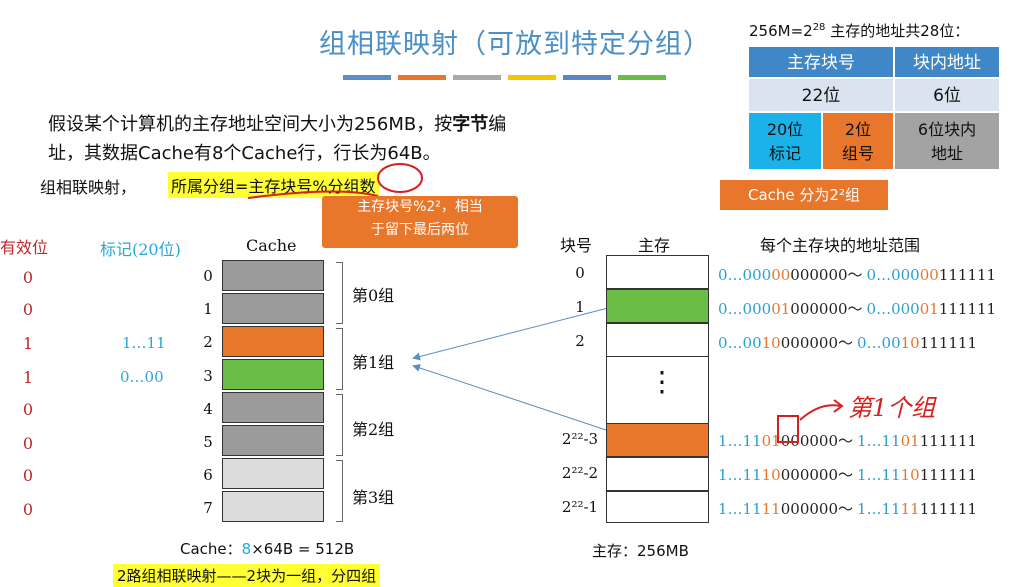 This screenshot has height=587, width=1024. I want to click on address-range: 0…00001000000～ 0…00001111111, so click(857, 308).